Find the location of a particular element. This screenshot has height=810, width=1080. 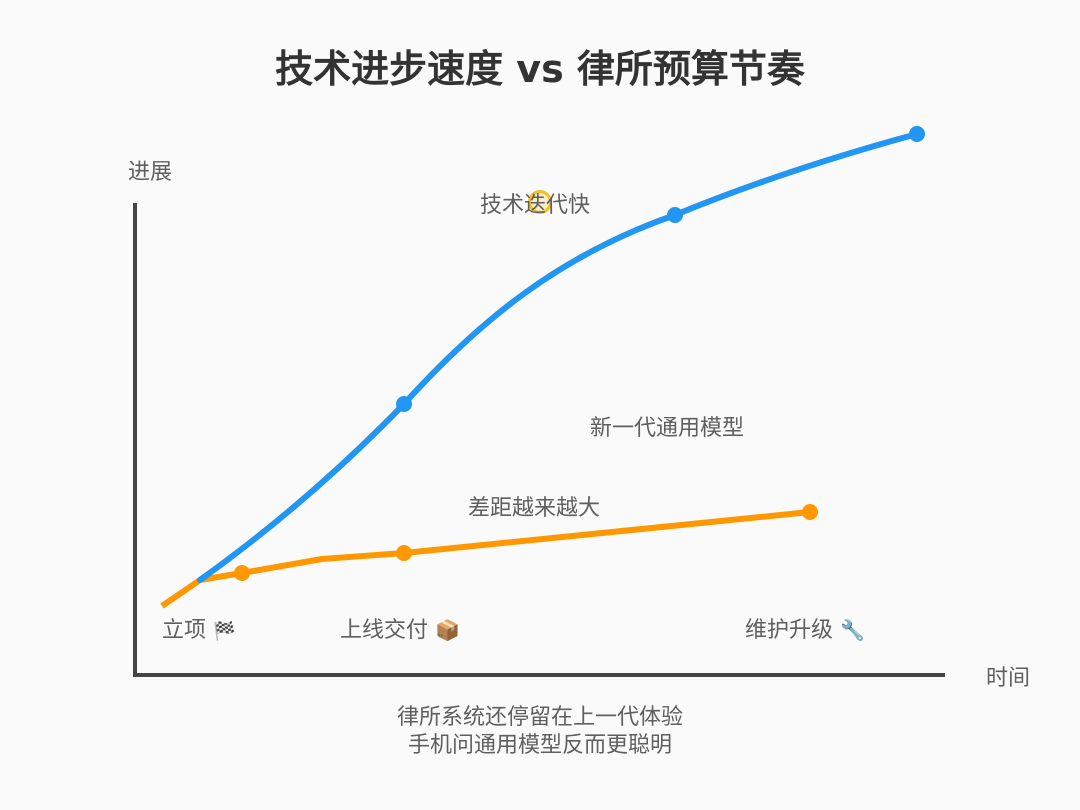

chart-title: 技术进步速度 vs 律所预算节奏 is located at coordinates (540, 69).